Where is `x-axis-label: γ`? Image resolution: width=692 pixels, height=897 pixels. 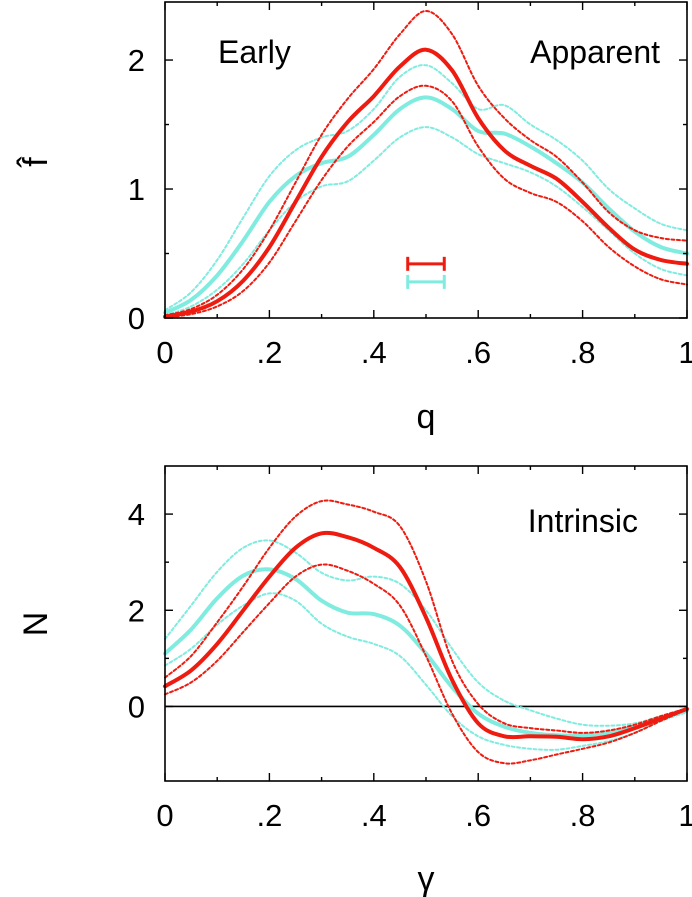
x-axis-label: γ is located at coordinates (426, 878).